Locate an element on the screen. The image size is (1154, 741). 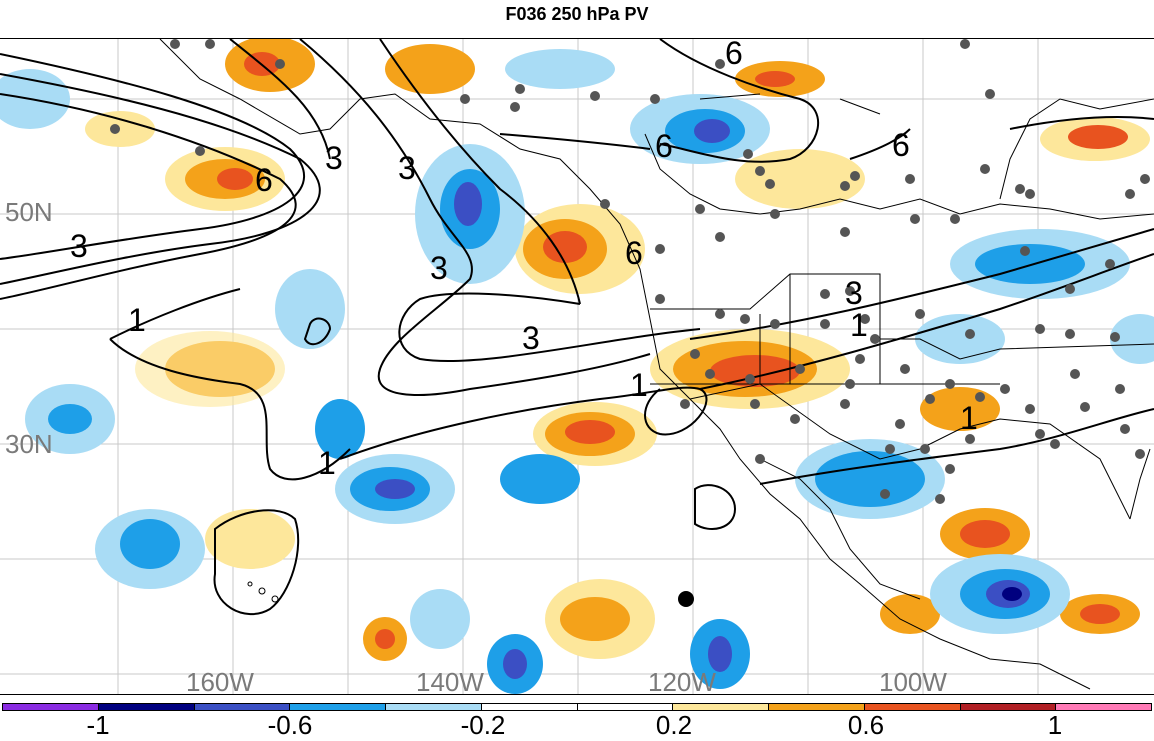
map-title: F036 250 hPa PV is located at coordinates (577, 14).